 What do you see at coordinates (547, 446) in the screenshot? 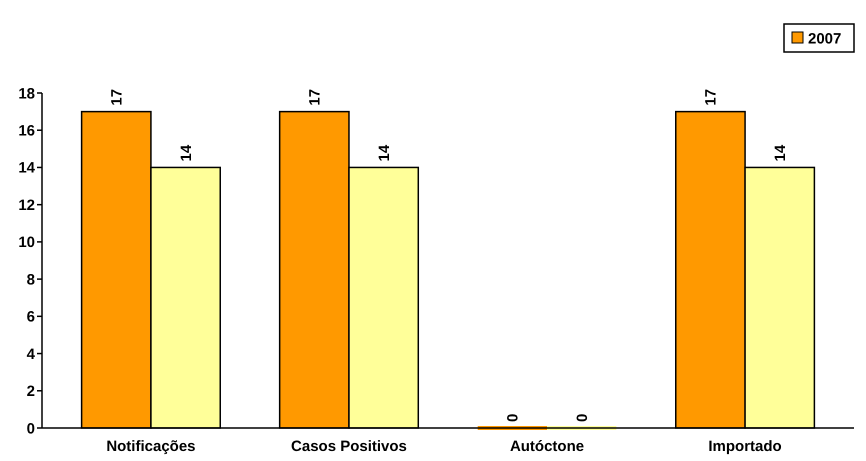
I see `x-tick-label: Autóctone` at bounding box center [547, 446].